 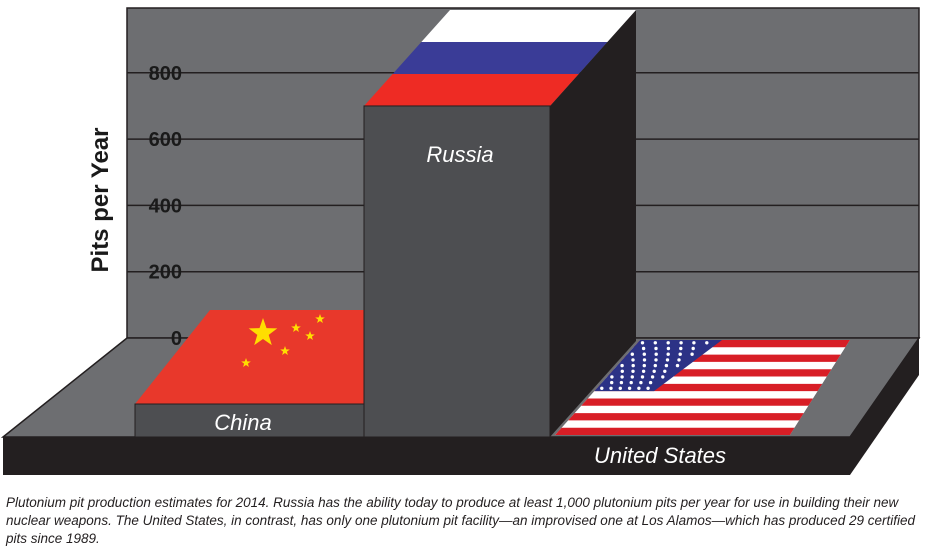 I want to click on y-tick-label: 400, so click(x=165, y=206).